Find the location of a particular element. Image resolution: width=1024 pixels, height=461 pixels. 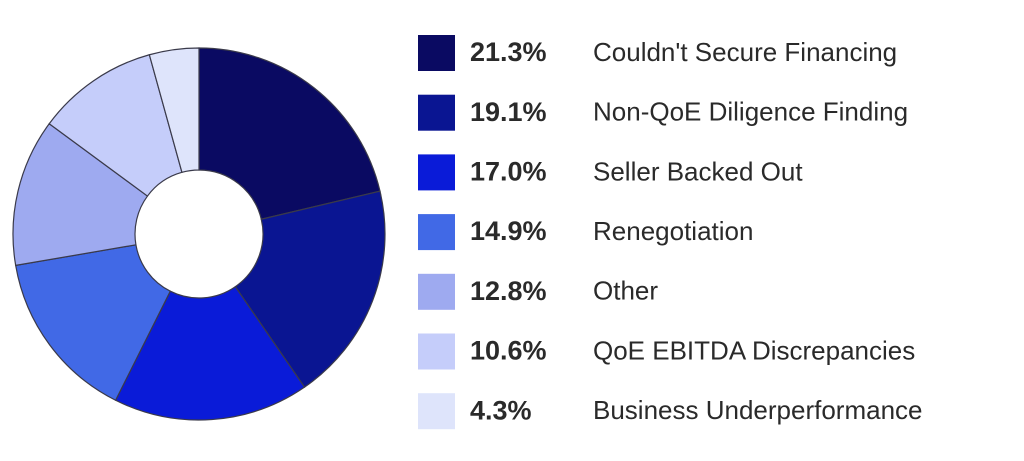

value-label: 17.0% is located at coordinates (508, 172).